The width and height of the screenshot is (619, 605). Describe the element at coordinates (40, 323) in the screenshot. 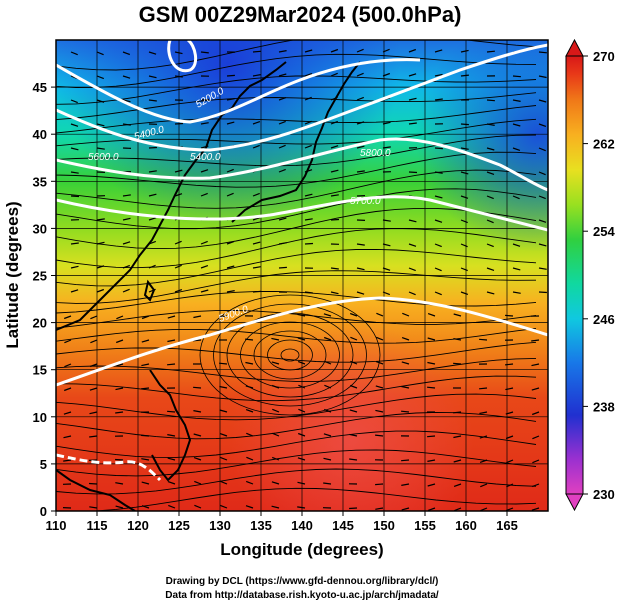

I see `y-tick-label: 20` at that location.